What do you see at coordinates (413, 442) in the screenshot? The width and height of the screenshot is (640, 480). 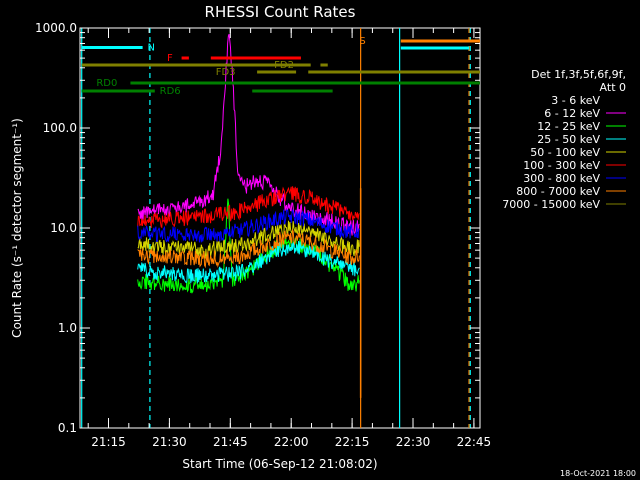 I see `x-tick-label: 22:30` at bounding box center [413, 442].